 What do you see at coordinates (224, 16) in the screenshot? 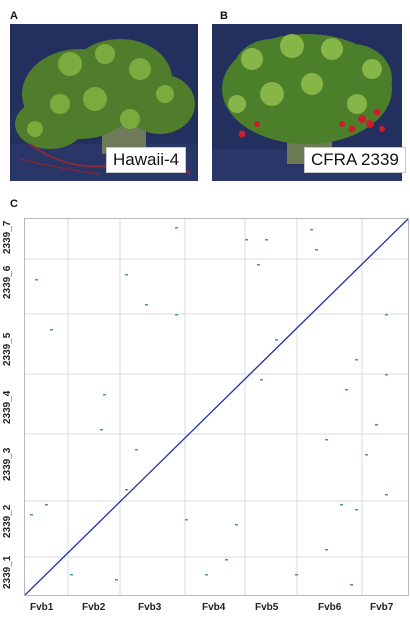
I see `panel-b-letter: B` at bounding box center [224, 16].